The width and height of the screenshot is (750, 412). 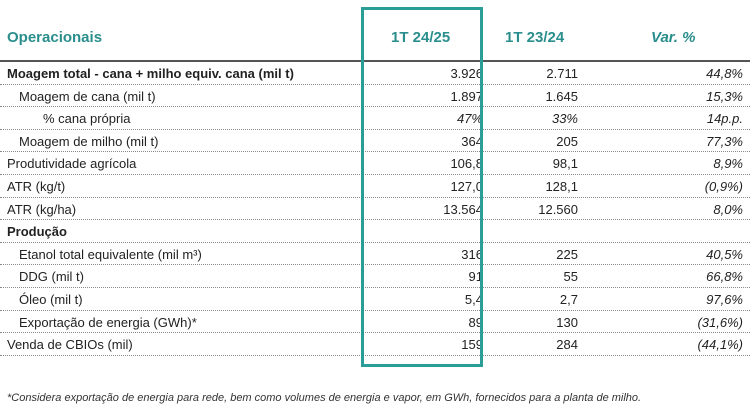 I want to click on section-label: Produção, so click(x=37, y=232).